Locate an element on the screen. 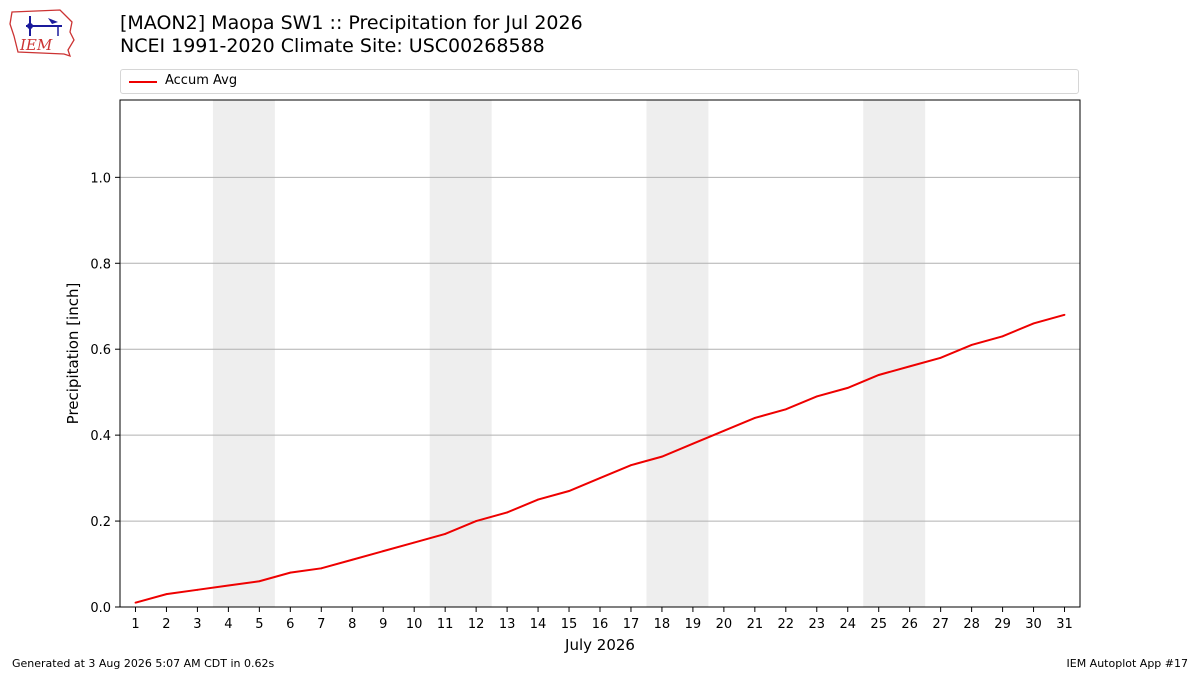 This screenshot has width=1200, height=675. app-label: IEM Autoplot App #17 is located at coordinates (1127, 663).